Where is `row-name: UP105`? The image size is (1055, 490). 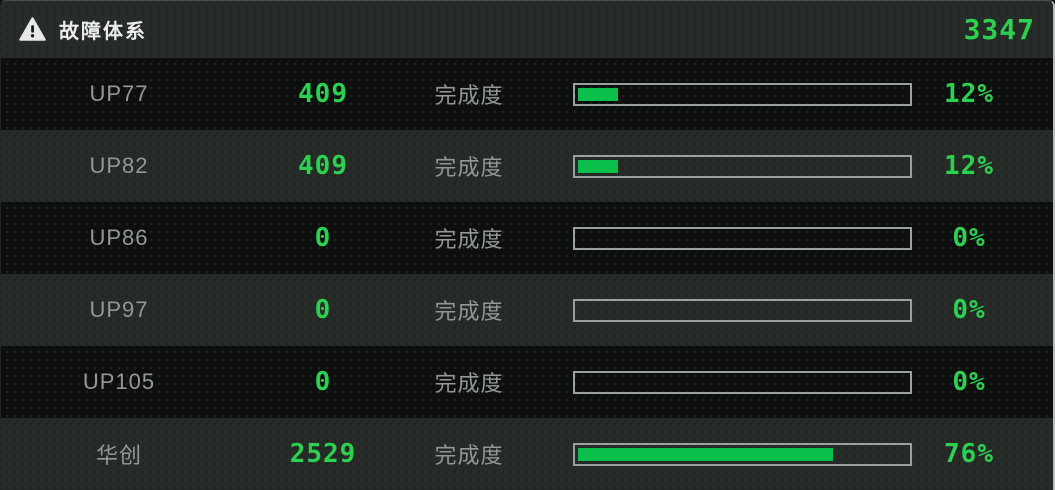
row-name: UP105 is located at coordinates (119, 381).